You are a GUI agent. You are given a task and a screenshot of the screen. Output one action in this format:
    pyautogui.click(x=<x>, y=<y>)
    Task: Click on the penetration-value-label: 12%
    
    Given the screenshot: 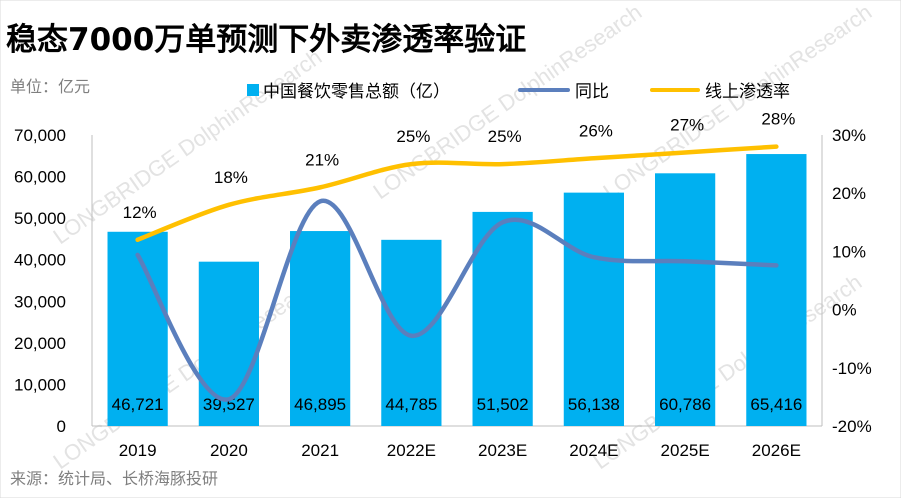 What is the action you would take?
    pyautogui.click(x=140, y=212)
    